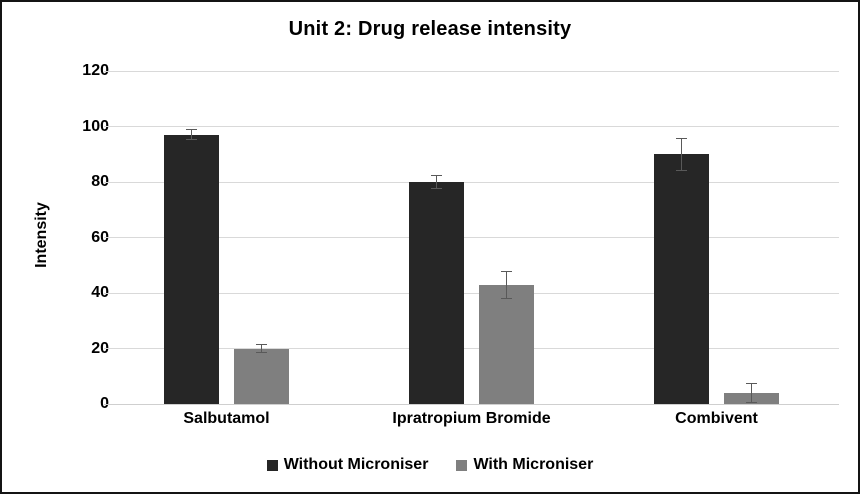 This screenshot has height=494, width=860. What do you see at coordinates (471, 418) in the screenshot?
I see `x-category-label: Ipratropium Bromide` at bounding box center [471, 418].